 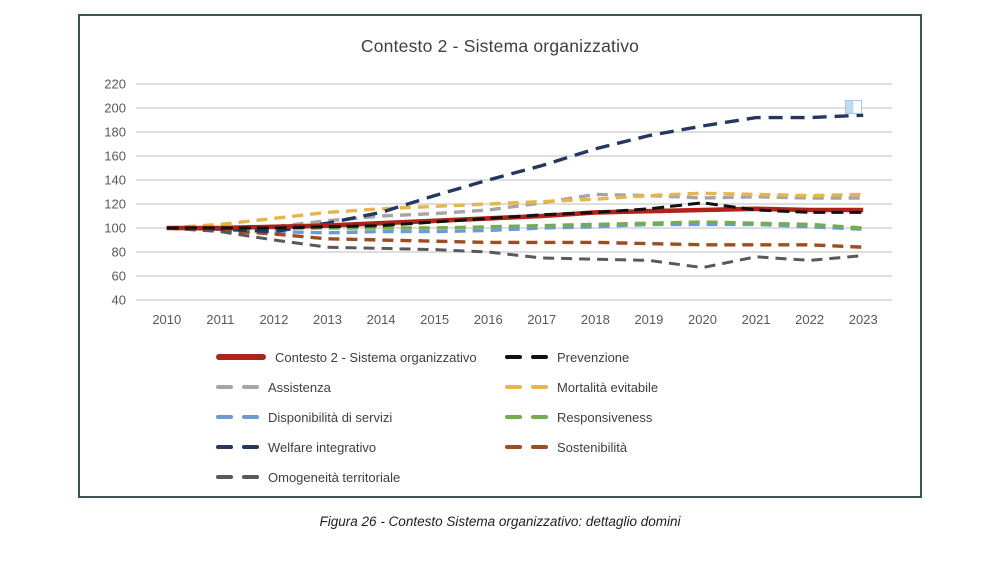 What do you see at coordinates (593, 357) in the screenshot?
I see `legend-label: Prevenzione` at bounding box center [593, 357].